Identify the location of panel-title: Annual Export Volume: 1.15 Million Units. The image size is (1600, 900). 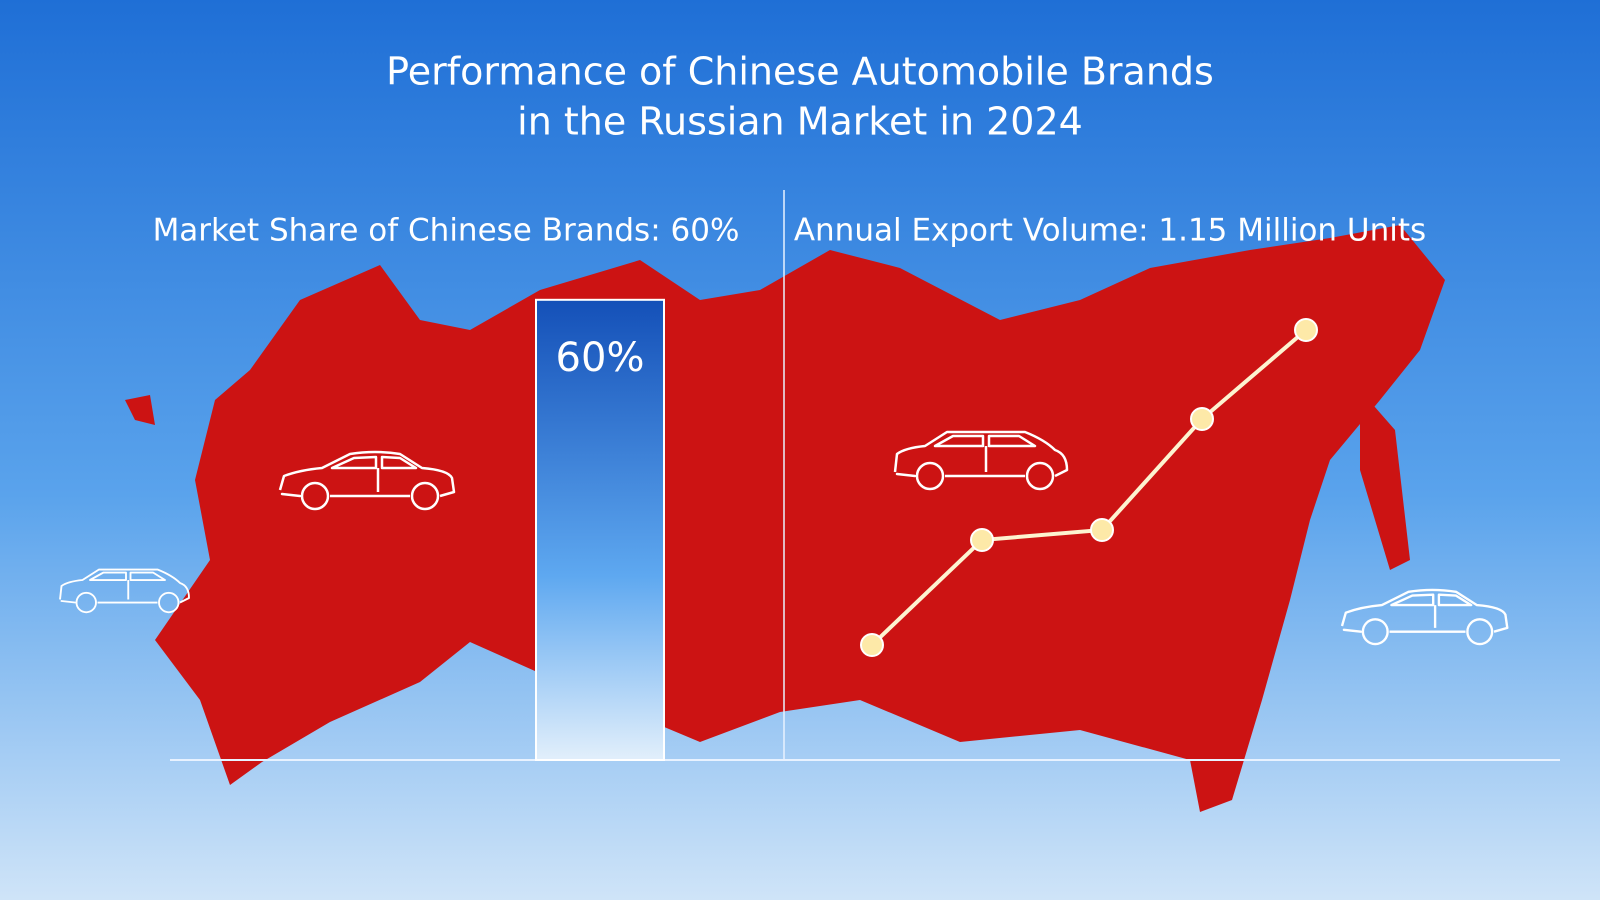
(1110, 231).